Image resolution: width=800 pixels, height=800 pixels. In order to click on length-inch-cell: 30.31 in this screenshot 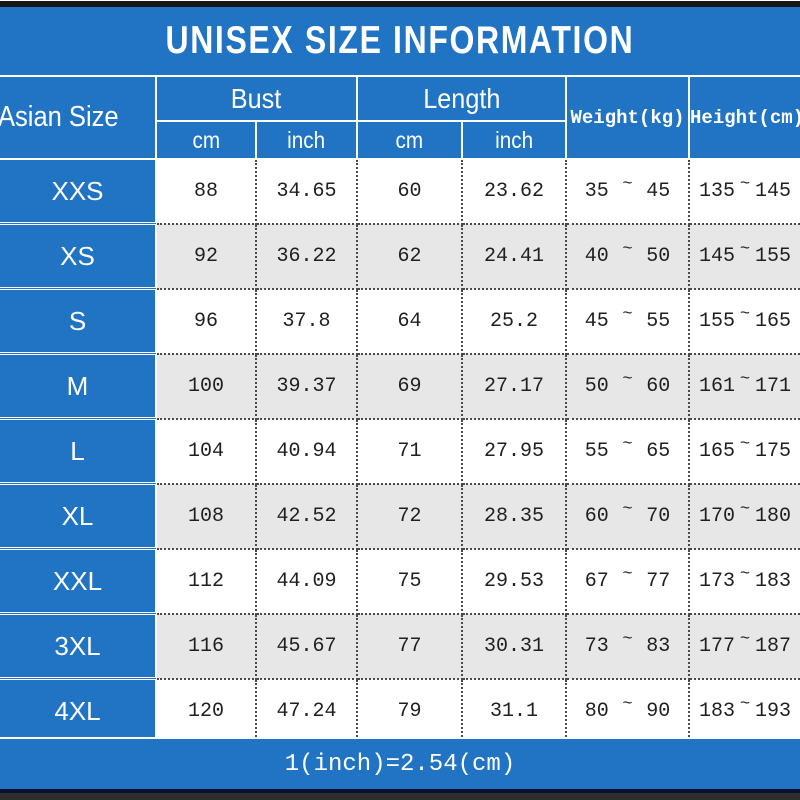, I will do `click(514, 646)`.